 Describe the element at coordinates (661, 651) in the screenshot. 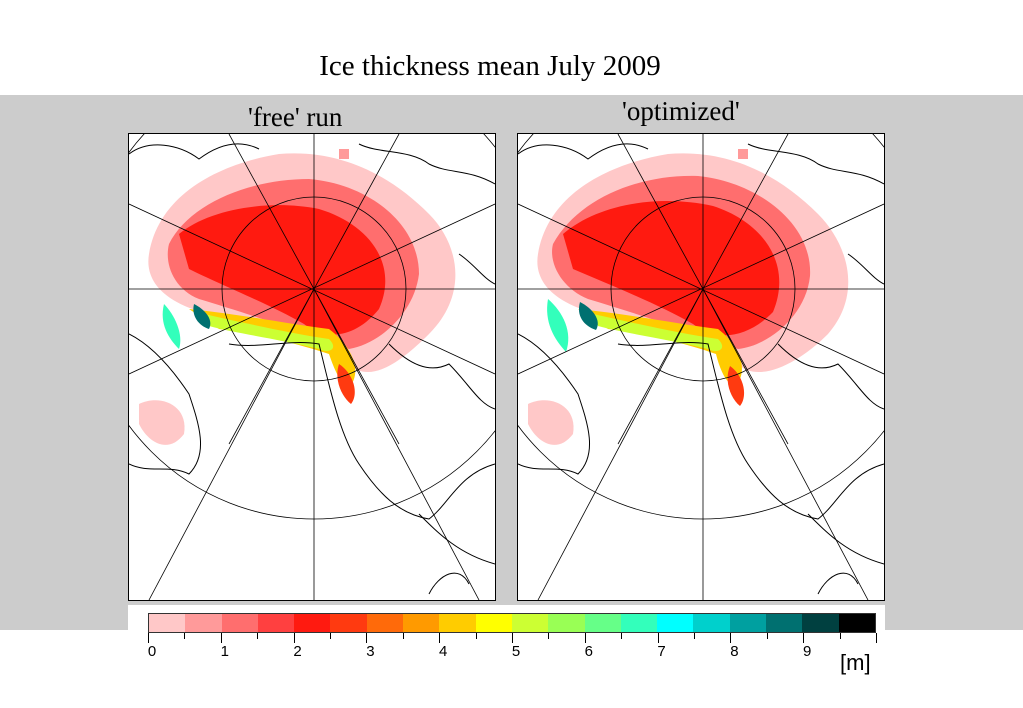

I see `colorbar-tick-label: 7` at that location.